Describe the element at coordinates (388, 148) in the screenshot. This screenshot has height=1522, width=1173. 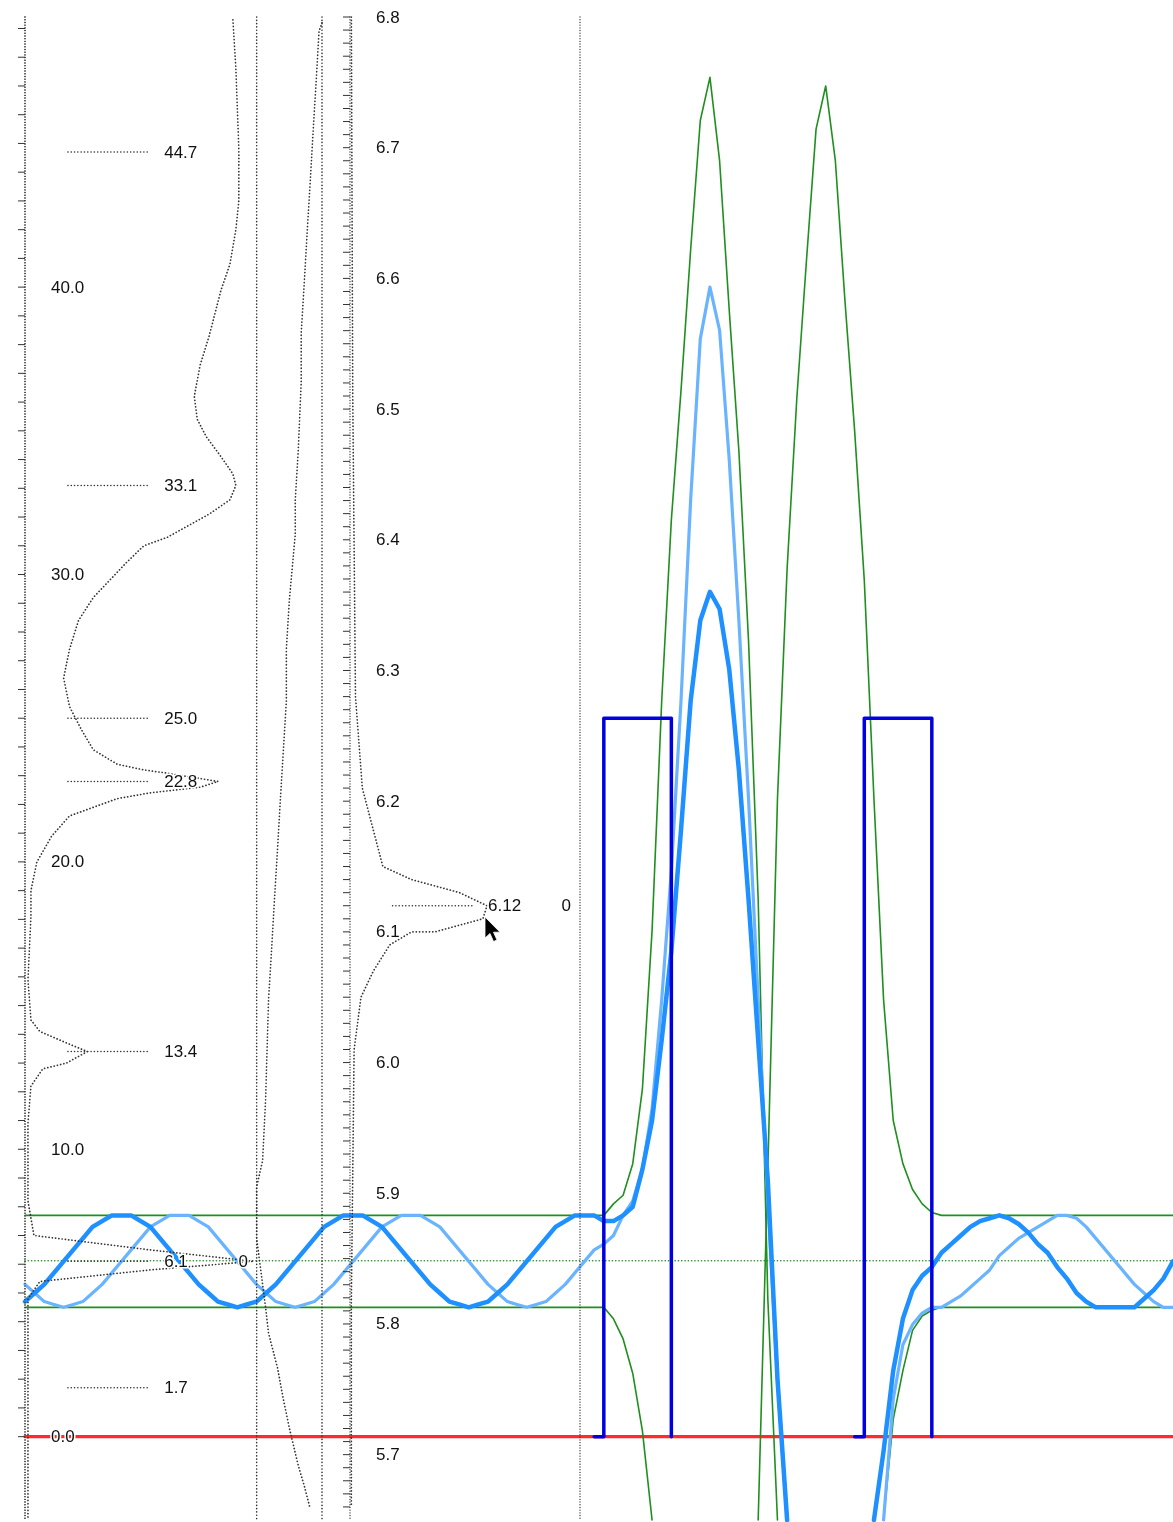
I see `y-tick-label: 6.7` at that location.